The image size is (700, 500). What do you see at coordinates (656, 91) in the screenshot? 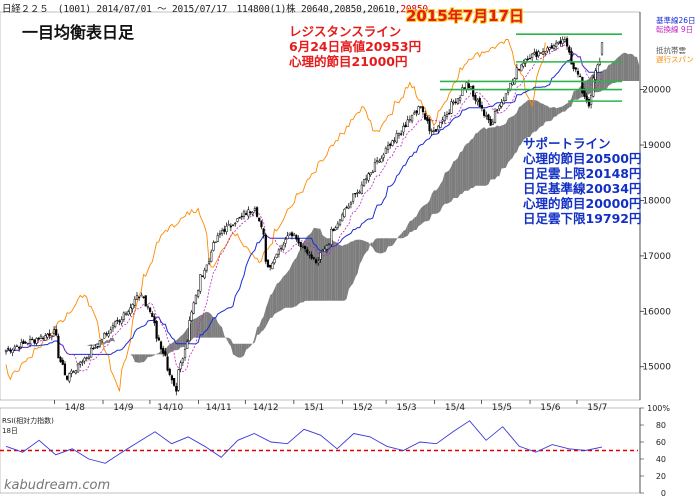
I see `y-tick-label: 20000` at bounding box center [656, 91].